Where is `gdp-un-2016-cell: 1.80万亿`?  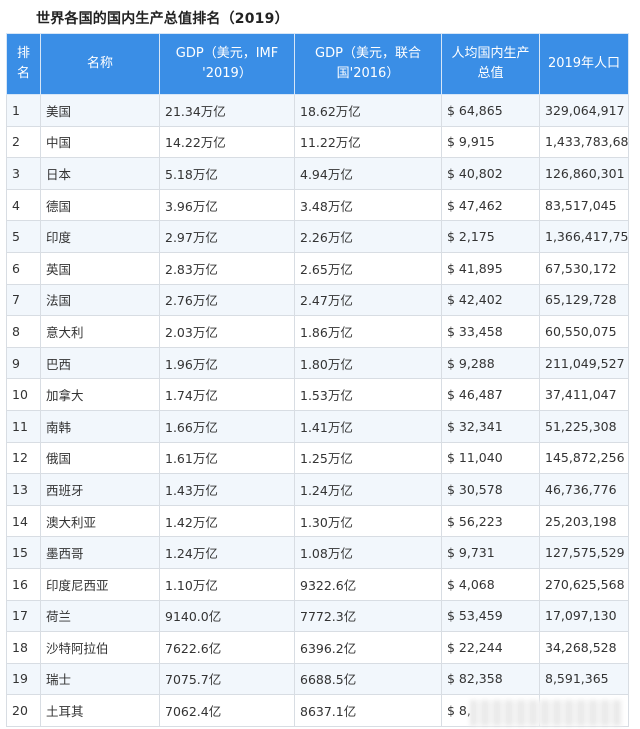 gdp-un-2016-cell: 1.80万亿 is located at coordinates (368, 363).